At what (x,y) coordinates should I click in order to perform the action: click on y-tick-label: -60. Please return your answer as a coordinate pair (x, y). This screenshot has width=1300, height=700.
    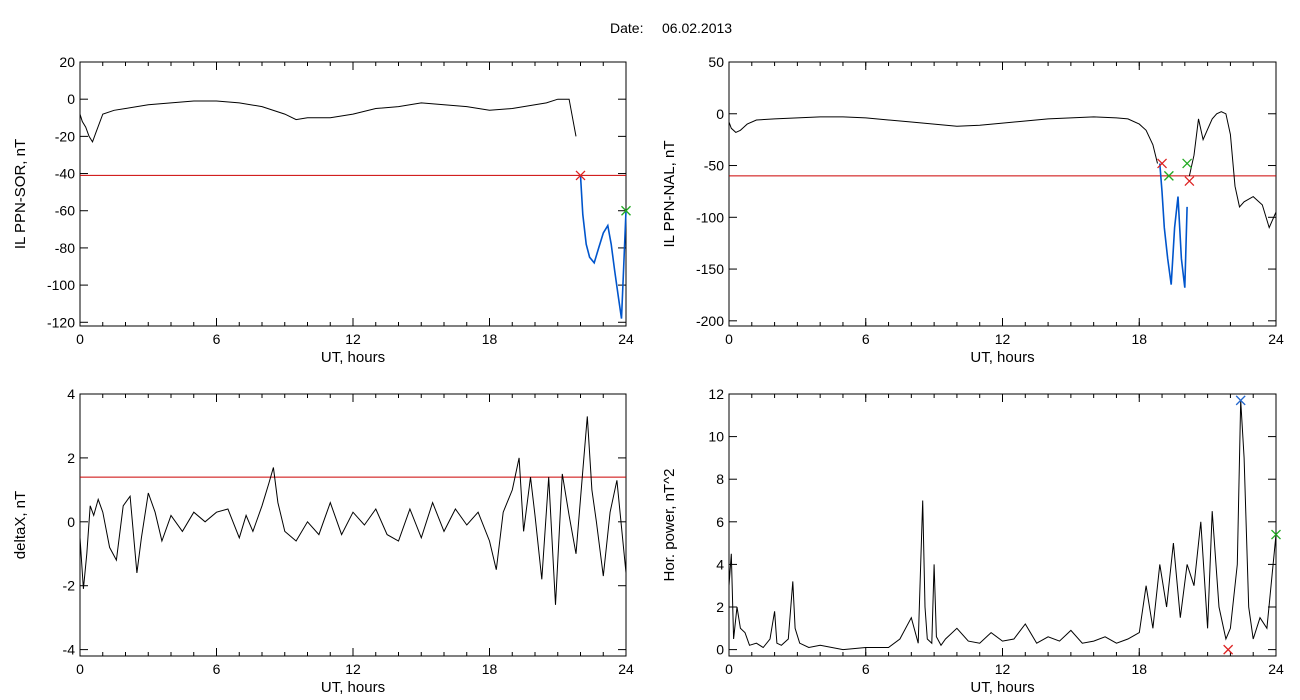
    Looking at the image, I should click on (65, 211).